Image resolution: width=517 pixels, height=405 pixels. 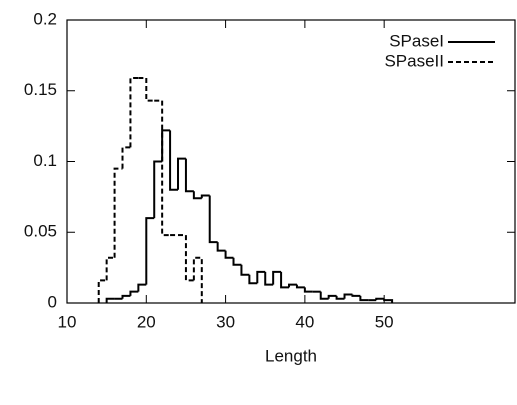 What do you see at coordinates (40, 89) in the screenshot?
I see `y-tick-label: 0.15` at bounding box center [40, 89].